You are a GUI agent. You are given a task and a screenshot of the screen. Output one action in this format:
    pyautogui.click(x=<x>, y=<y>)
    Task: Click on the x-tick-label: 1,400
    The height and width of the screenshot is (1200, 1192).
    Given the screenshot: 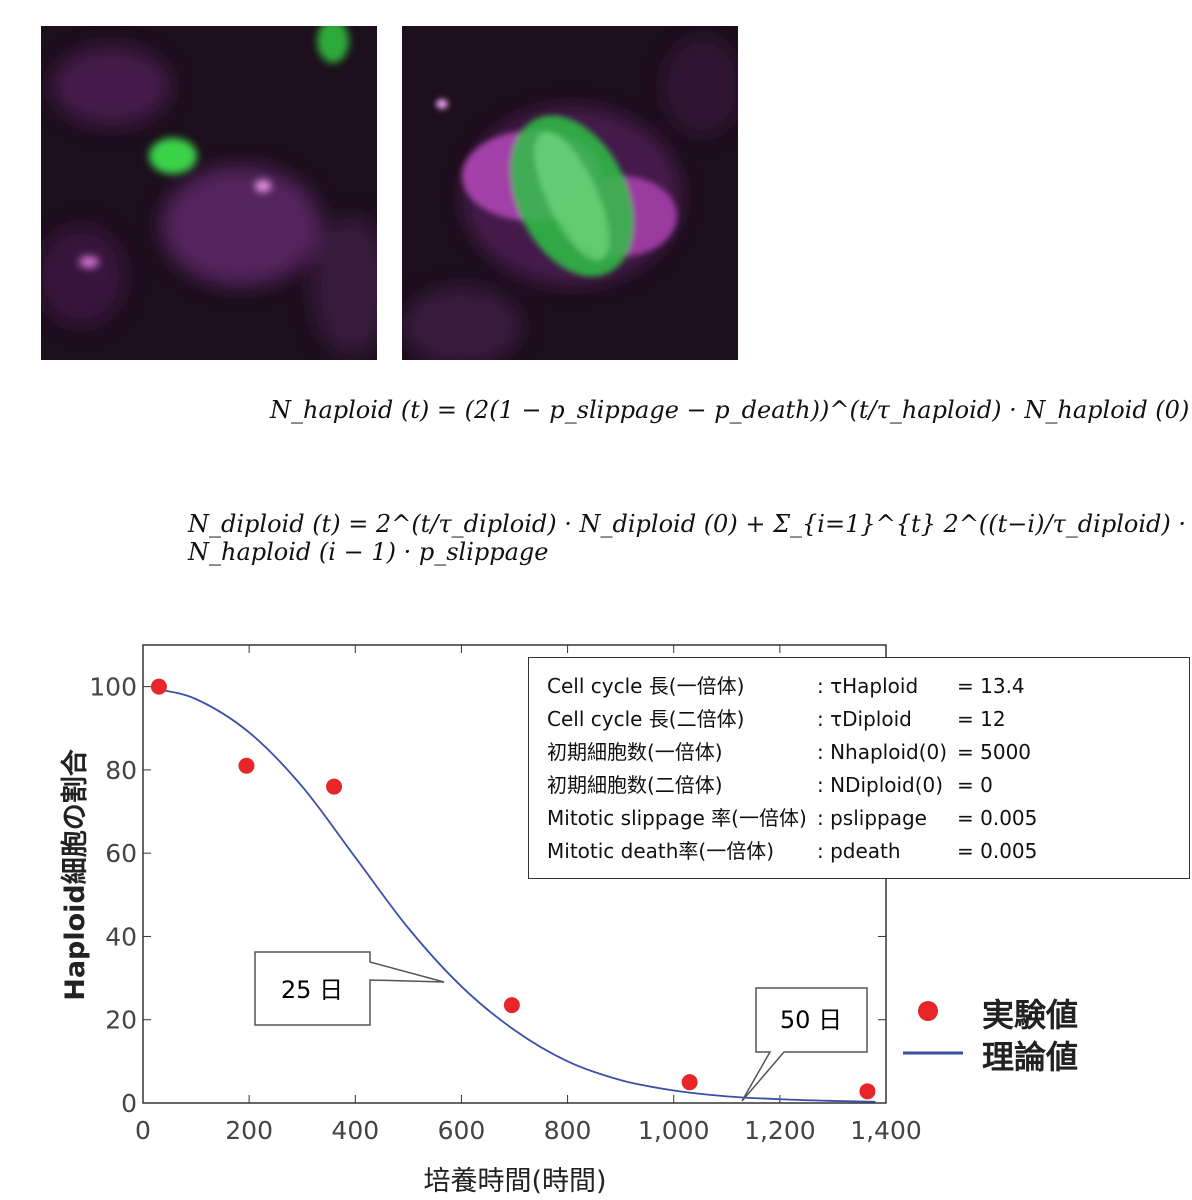 What is the action you would take?
    pyautogui.click(x=886, y=1130)
    